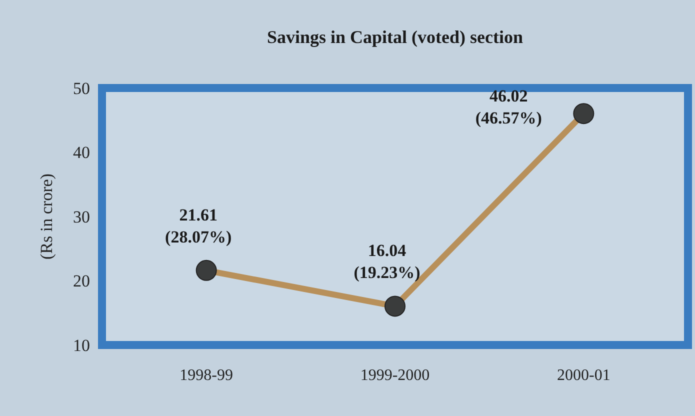  I want to click on y-axis-title: (Rs in crore), so click(46, 217).